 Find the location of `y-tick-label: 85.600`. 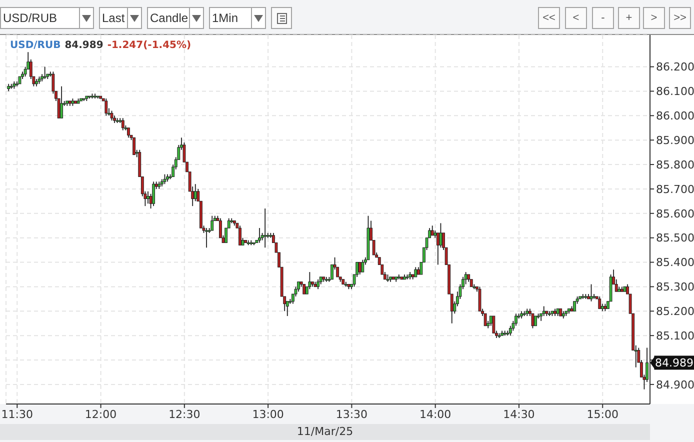

y-tick-label: 85.600 is located at coordinates (675, 213).